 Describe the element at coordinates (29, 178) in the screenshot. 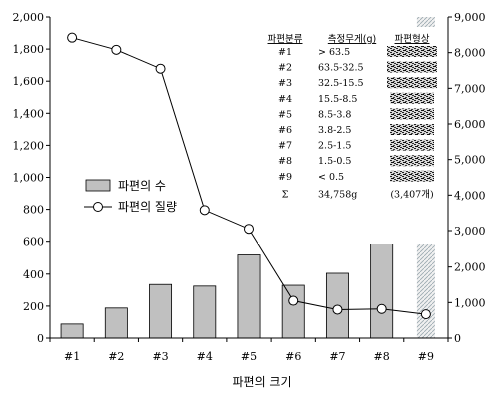

I see `y-left-tick-label: 1,000` at that location.